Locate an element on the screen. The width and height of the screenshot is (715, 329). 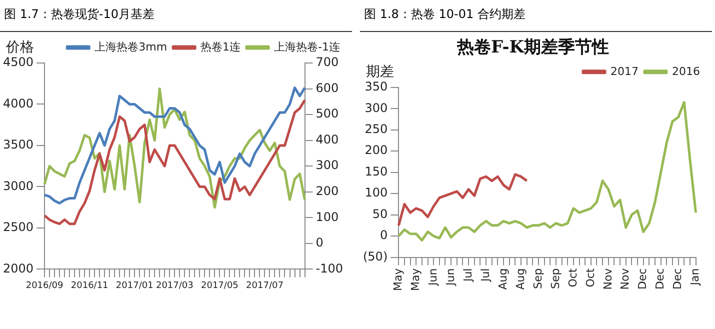
x-tick-label: 2017/03 is located at coordinates (175, 285).